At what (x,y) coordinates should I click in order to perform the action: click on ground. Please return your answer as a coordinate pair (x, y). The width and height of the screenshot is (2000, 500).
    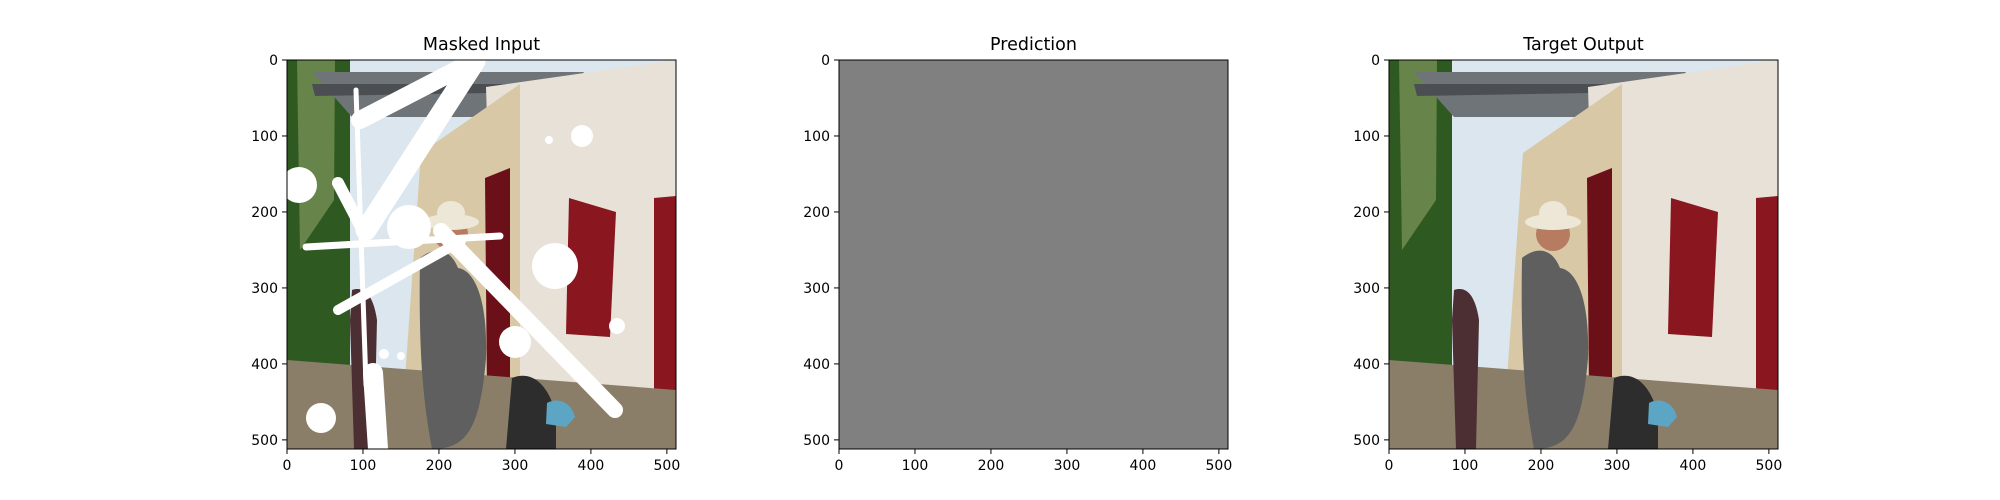
    Looking at the image, I should click on (1583, 404).